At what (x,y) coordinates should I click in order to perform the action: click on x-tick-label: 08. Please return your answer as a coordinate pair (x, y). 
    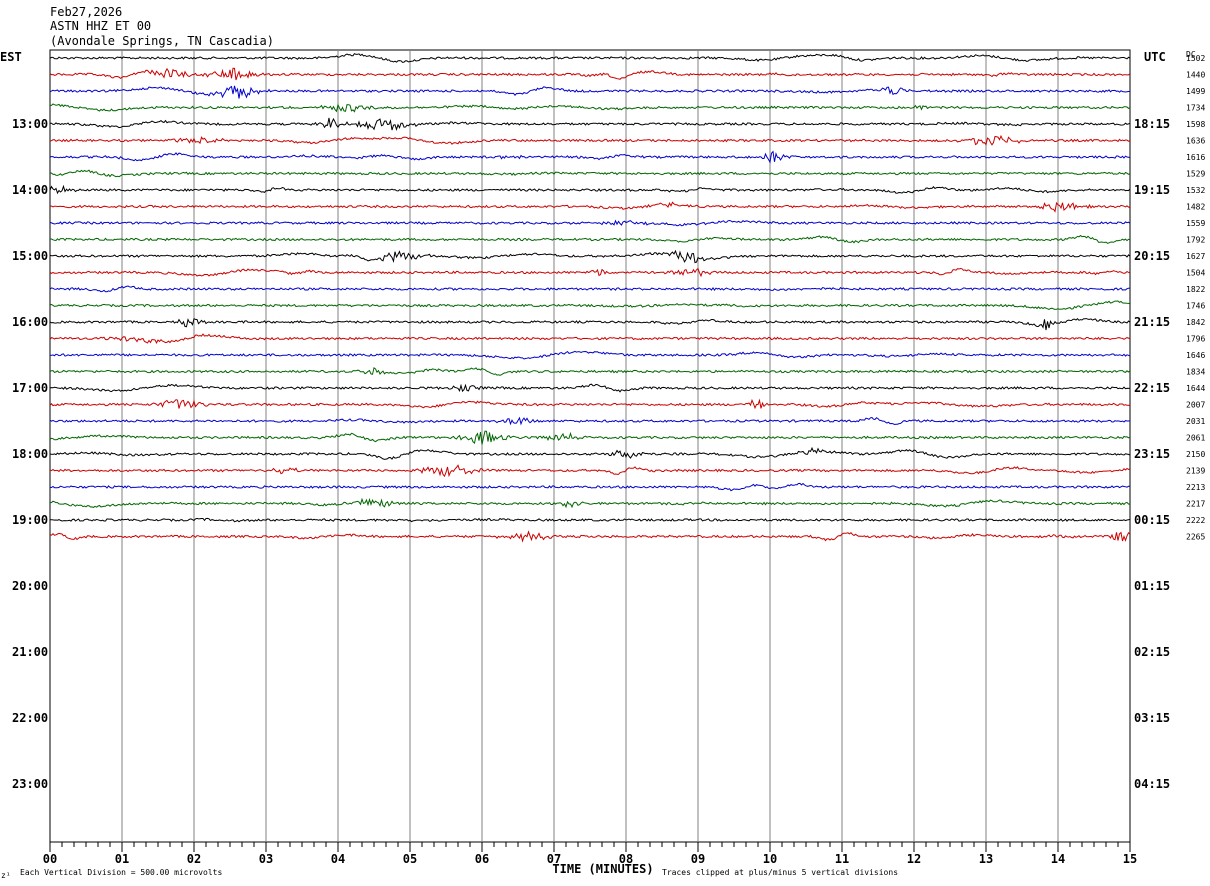
    Looking at the image, I should click on (626, 859).